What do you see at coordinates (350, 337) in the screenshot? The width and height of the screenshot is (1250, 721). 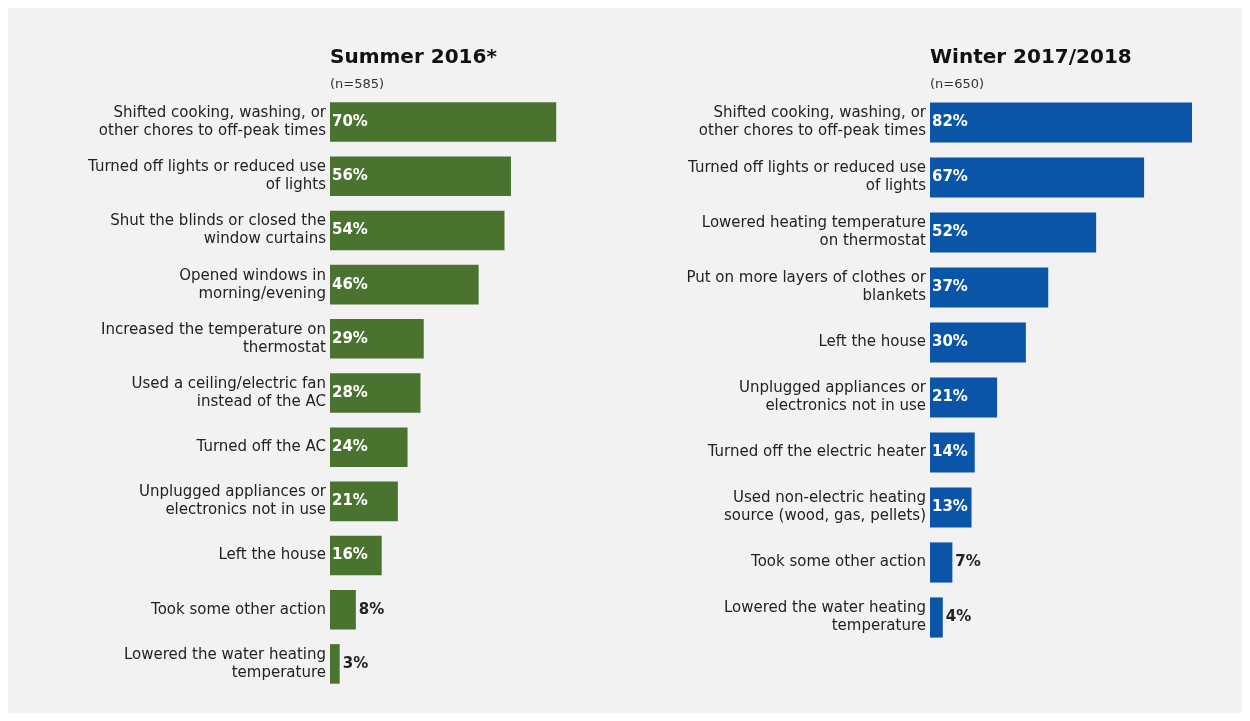 I see `data-label: 29%` at bounding box center [350, 337].